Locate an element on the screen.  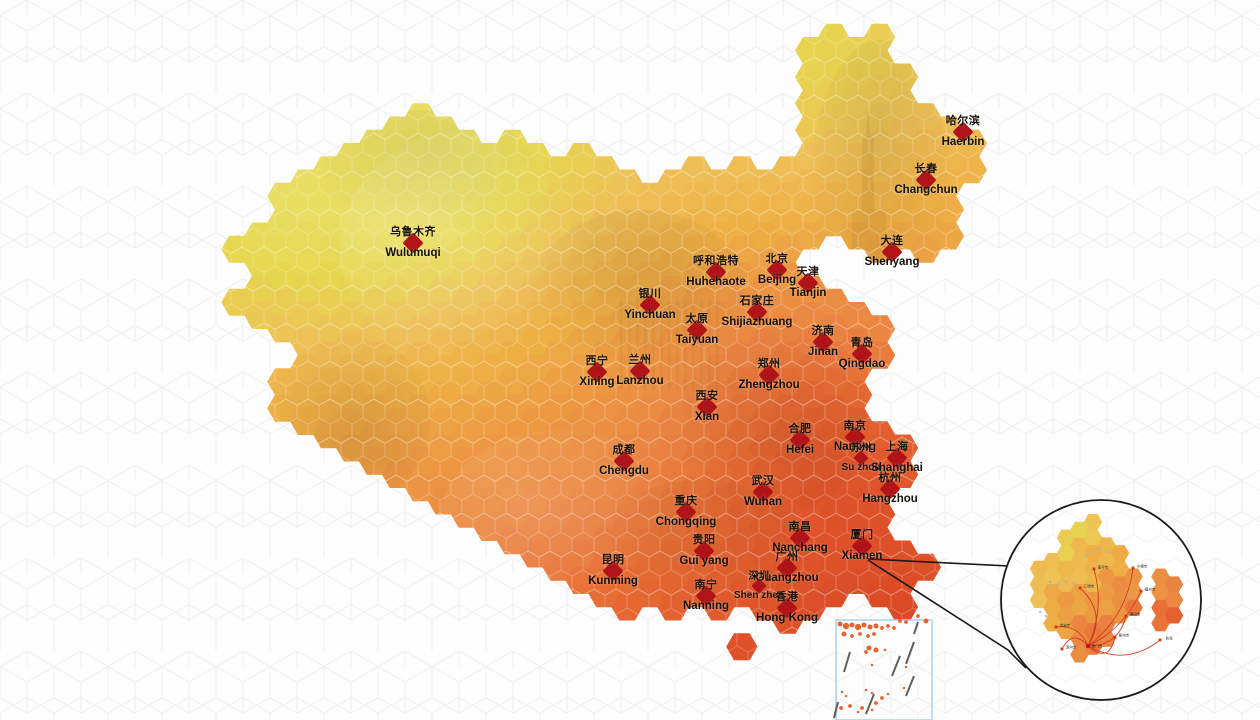
inset-origin-marker is located at coordinates (1088, 646).